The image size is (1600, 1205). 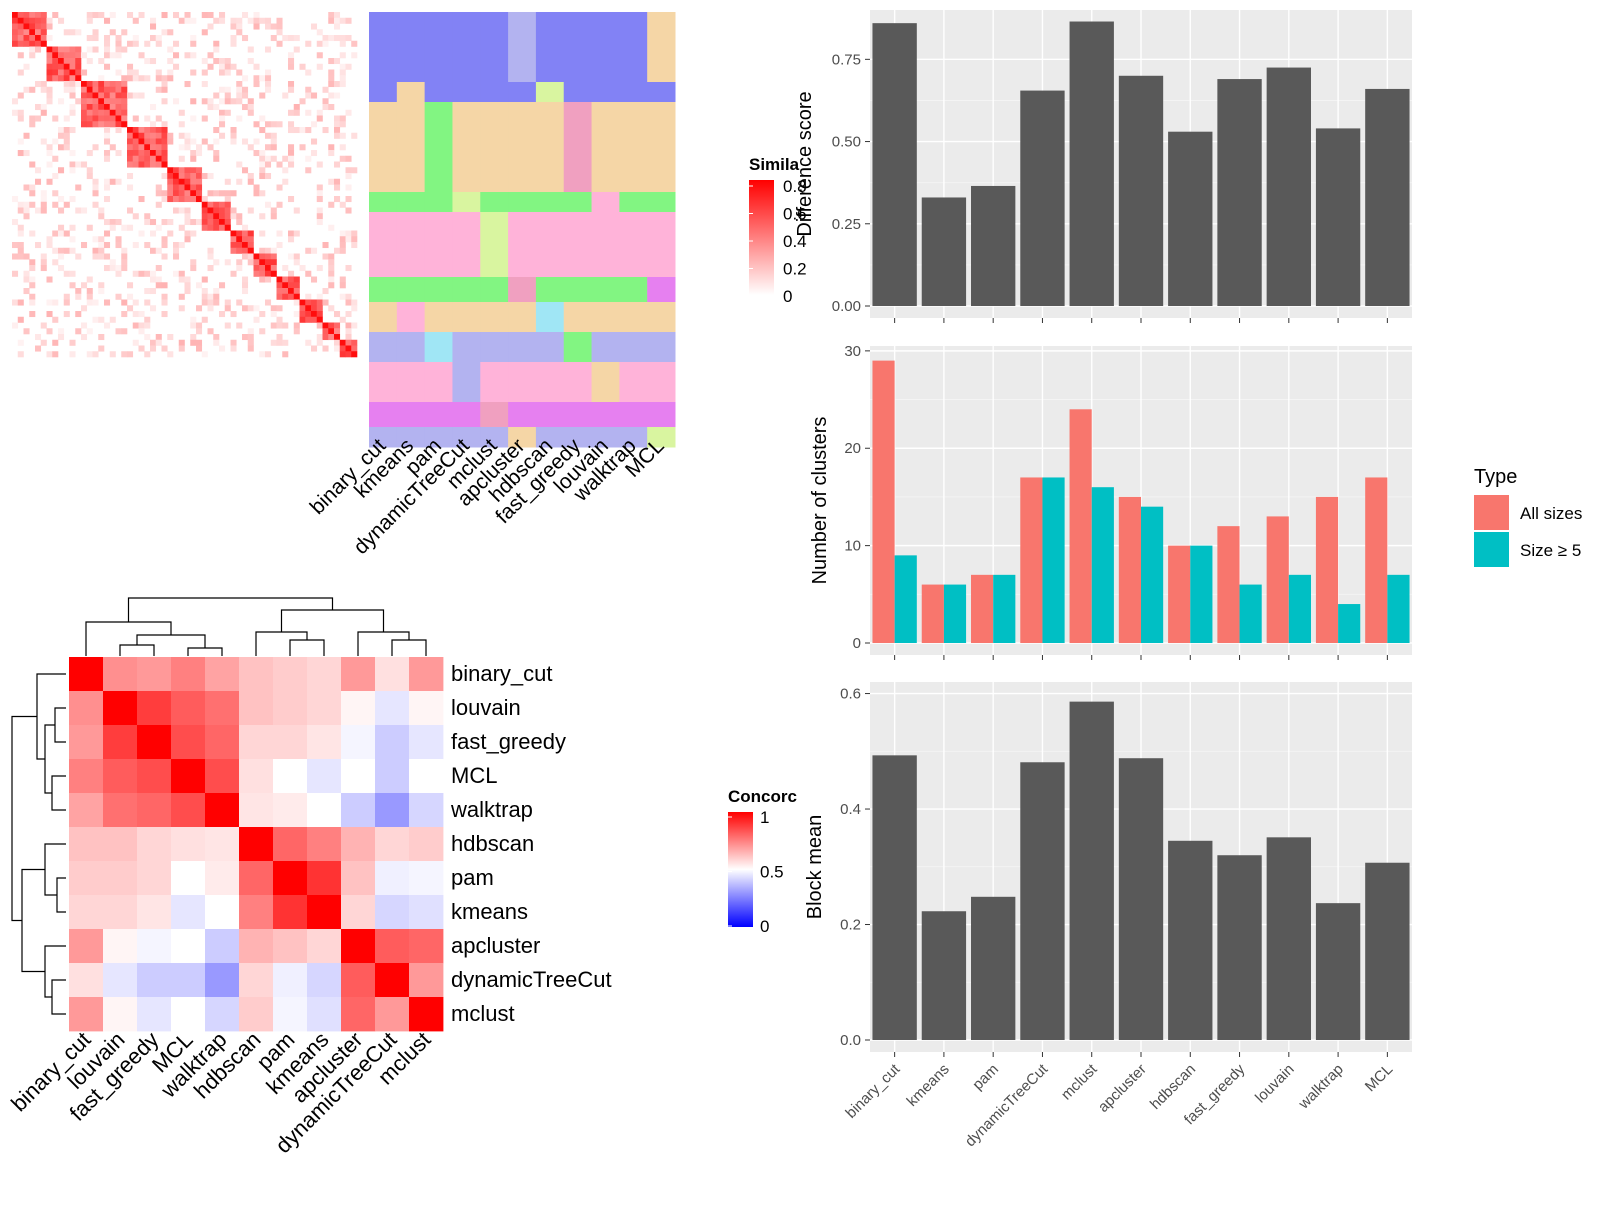 What do you see at coordinates (894, 165) in the screenshot?
I see `bar` at bounding box center [894, 165].